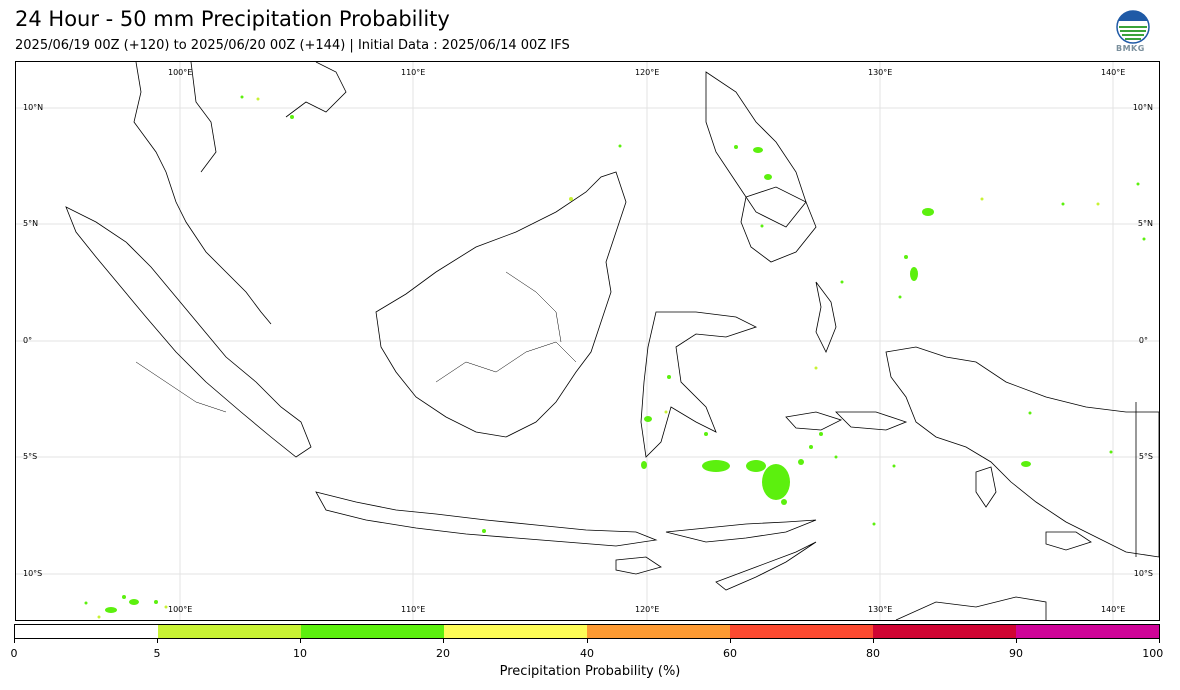 The image size is (1180, 690). What do you see at coordinates (873, 653) in the screenshot?
I see `colorbar-tick-label: 80` at bounding box center [873, 653].